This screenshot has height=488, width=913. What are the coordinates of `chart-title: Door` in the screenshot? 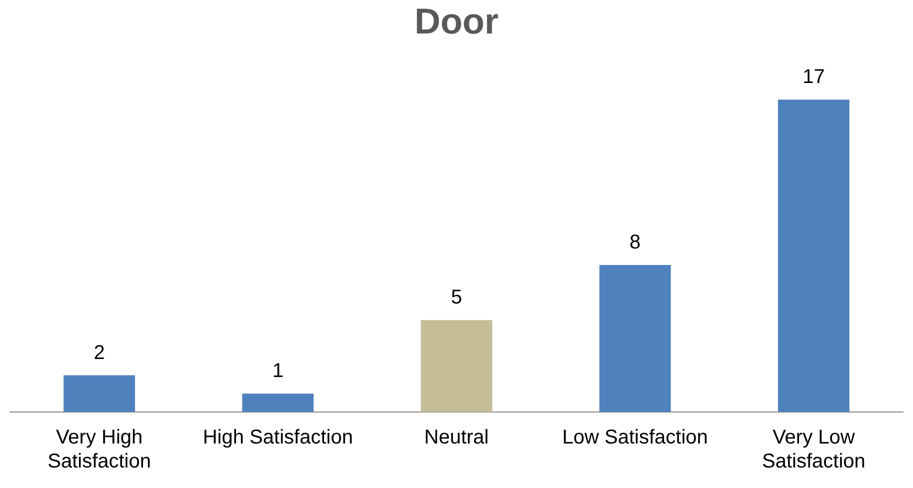 It's located at (456, 21).